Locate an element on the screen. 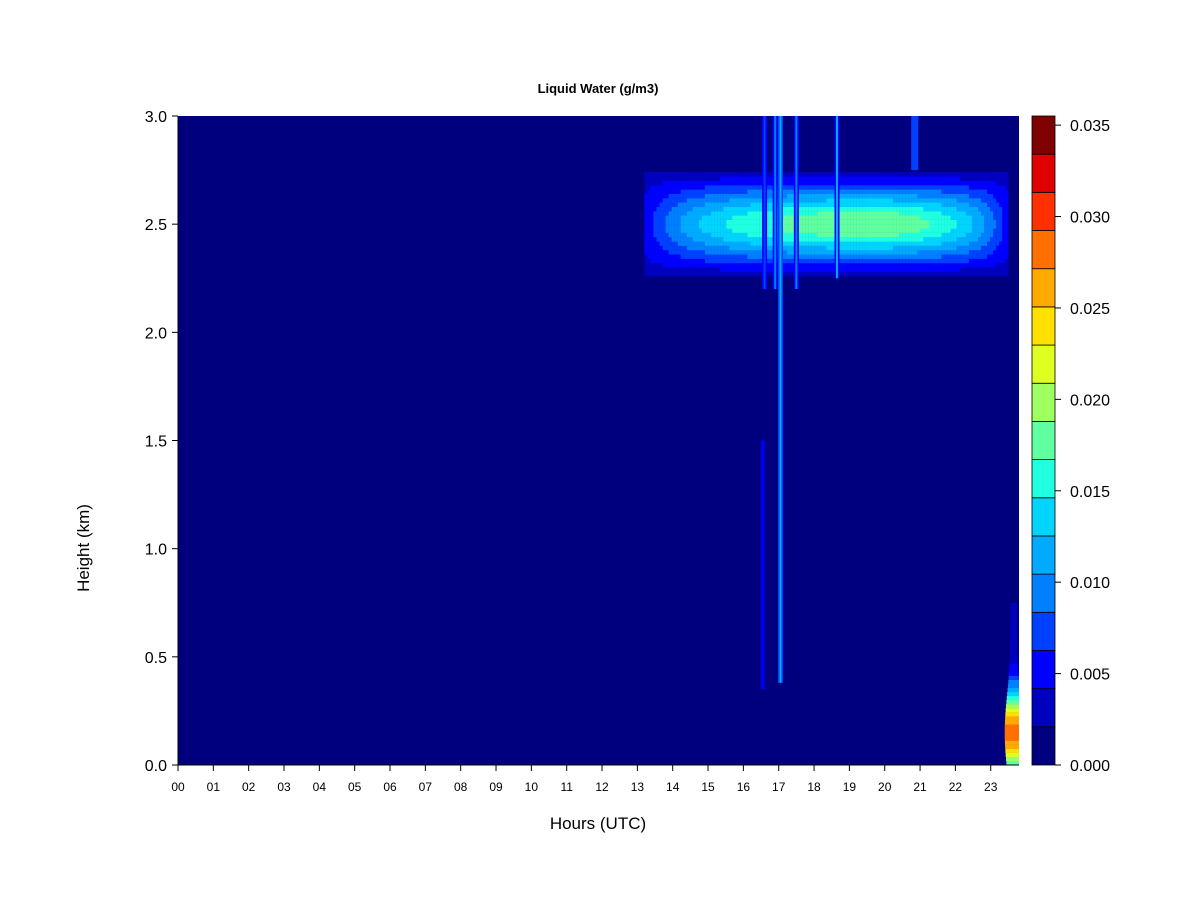 The height and width of the screenshot is (900, 1200). colorbar-tick-label: 0.005 is located at coordinates (1090, 675).